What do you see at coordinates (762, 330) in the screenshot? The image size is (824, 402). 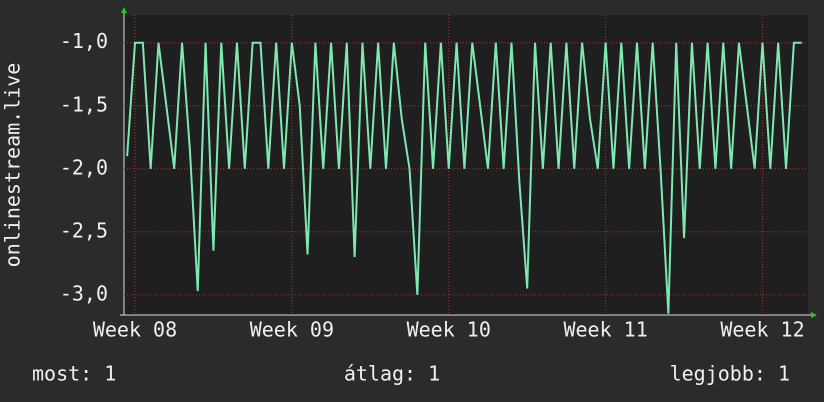 I see `x-tick-label: Week 12` at bounding box center [762, 330].